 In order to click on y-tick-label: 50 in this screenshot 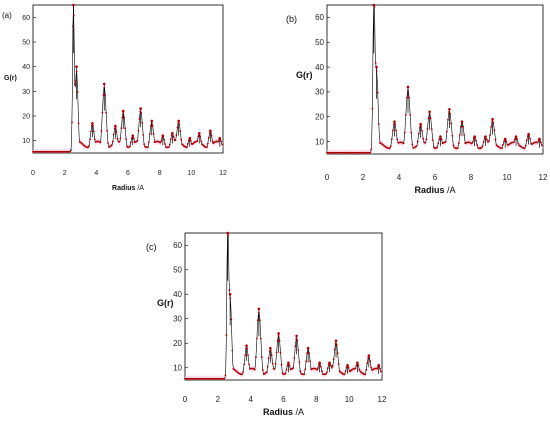, I will do `click(177, 270)`.